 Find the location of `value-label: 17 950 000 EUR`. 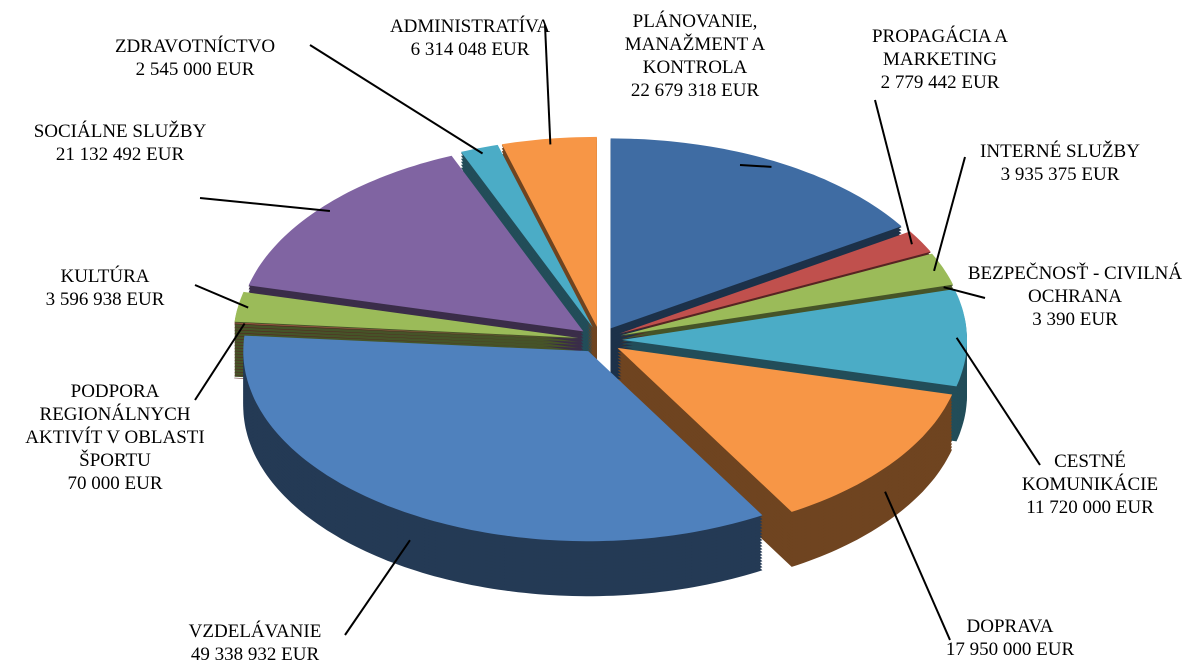

value-label: 17 950 000 EUR is located at coordinates (1010, 649).